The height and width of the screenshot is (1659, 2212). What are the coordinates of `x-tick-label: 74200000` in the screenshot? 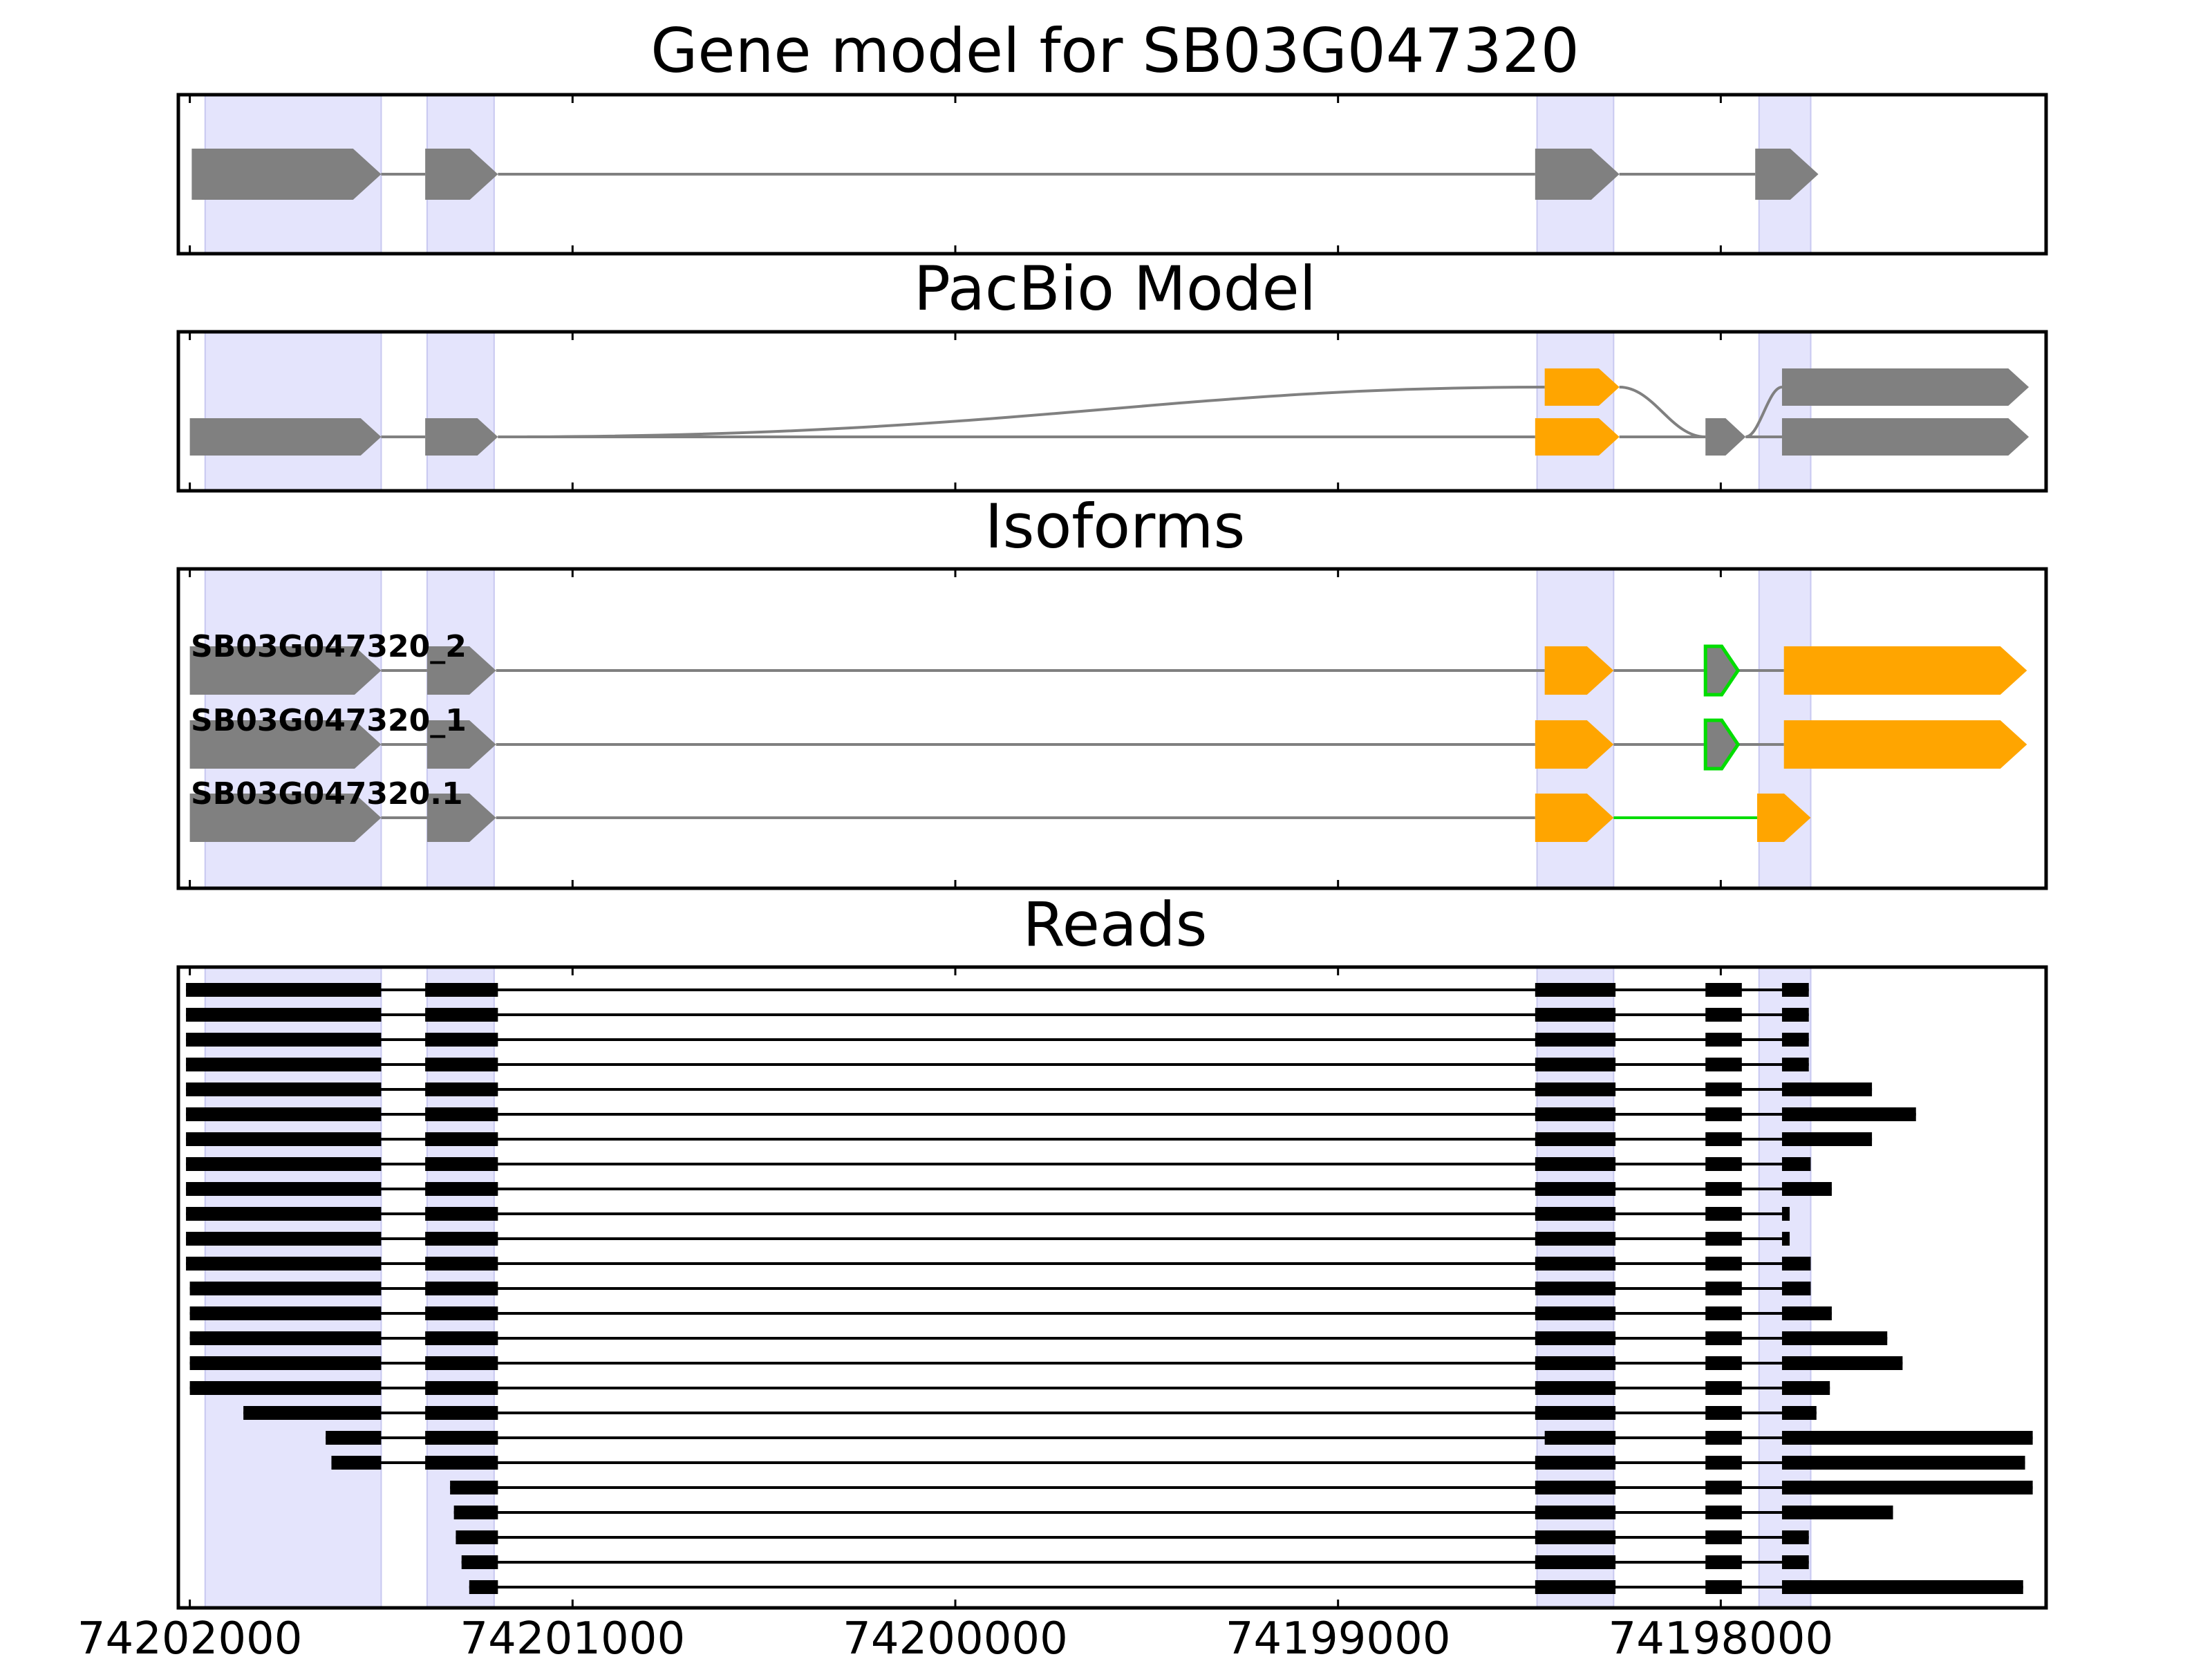 It's located at (955, 1636).